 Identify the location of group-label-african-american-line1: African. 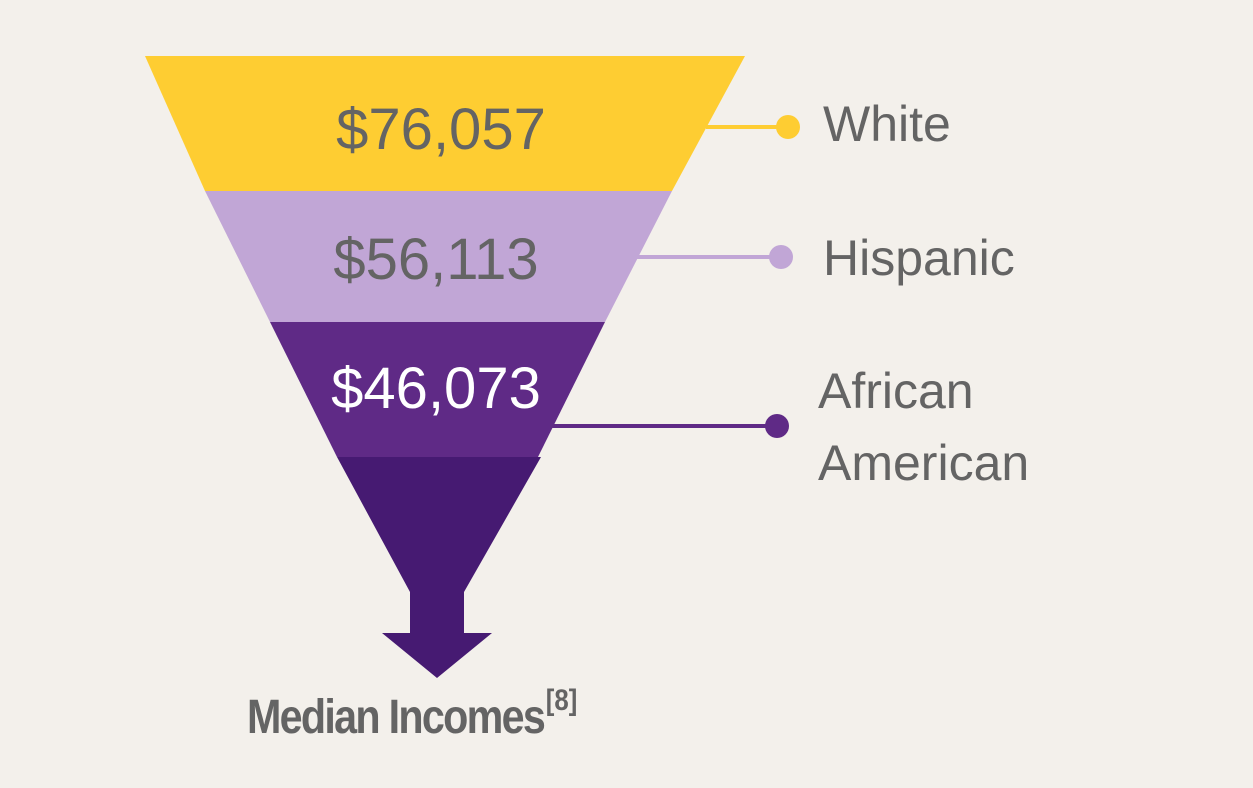
(896, 391).